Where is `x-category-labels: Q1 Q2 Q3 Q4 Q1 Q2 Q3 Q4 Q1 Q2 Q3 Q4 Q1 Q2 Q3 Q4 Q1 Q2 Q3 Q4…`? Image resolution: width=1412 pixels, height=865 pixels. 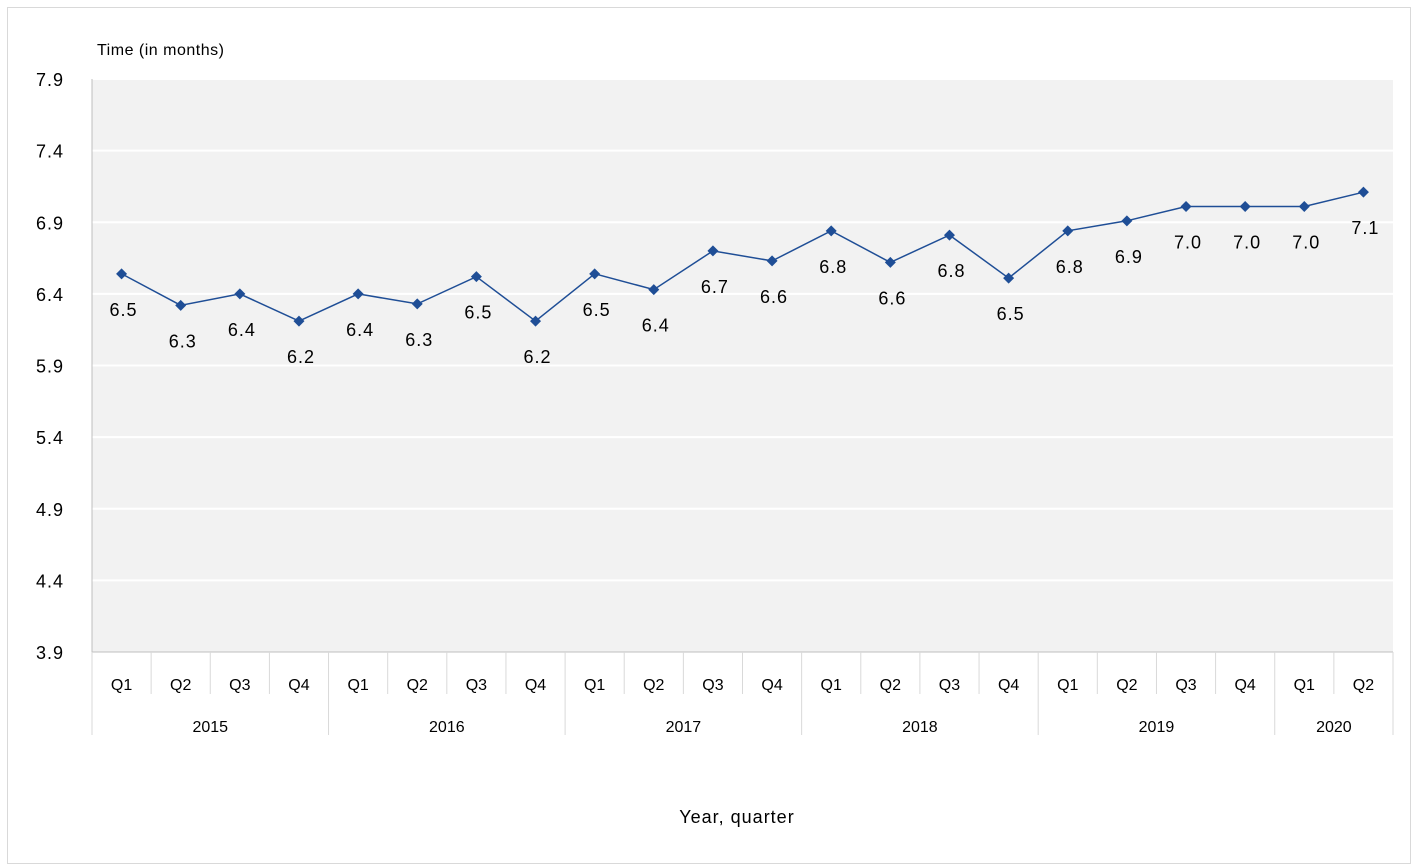
x-category-labels: Q1 Q2 Q3 Q4 Q1 Q2 Q3 Q4 Q1 Q2 Q3 Q4 Q1 Q2 Q3 Q4 Q1 Q2 Q3 Q4… is located at coordinates (742, 694).